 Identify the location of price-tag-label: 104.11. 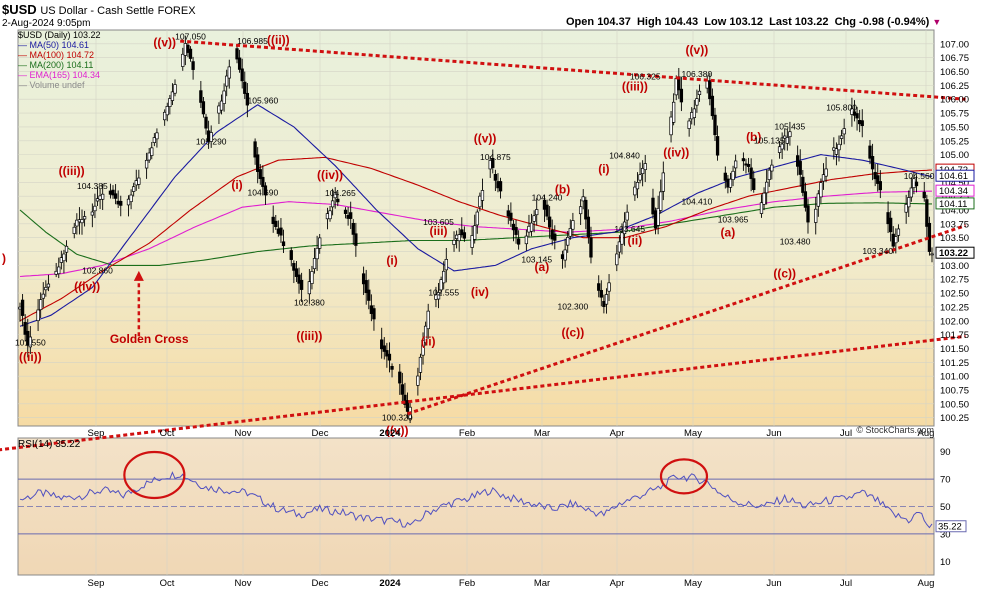
(953, 204).